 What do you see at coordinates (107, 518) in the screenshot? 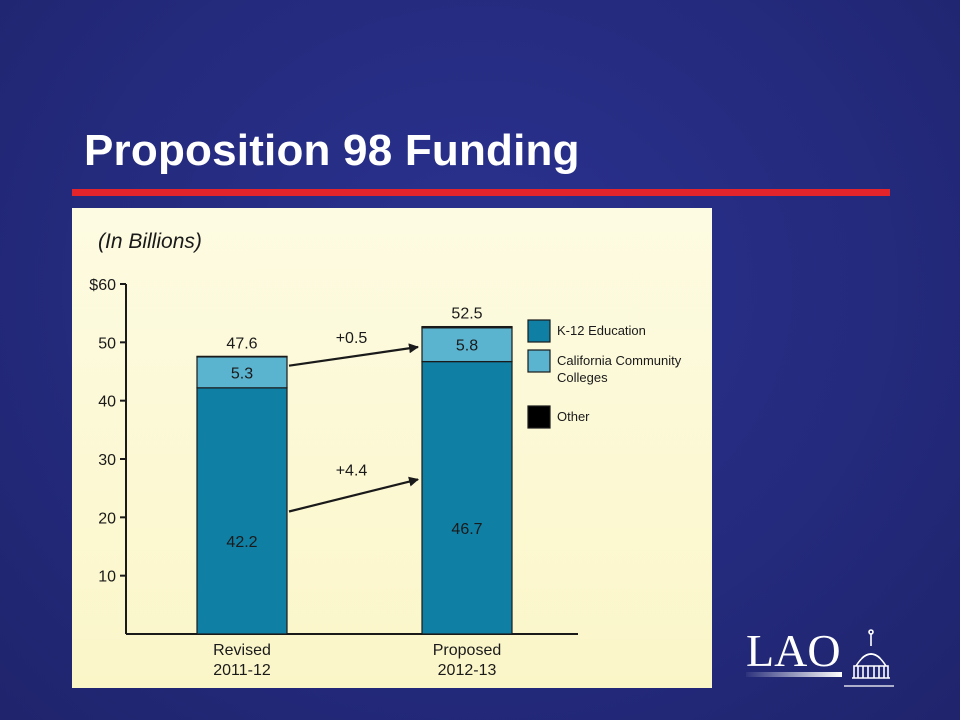
I see `y-tick-label: 20` at bounding box center [107, 518].